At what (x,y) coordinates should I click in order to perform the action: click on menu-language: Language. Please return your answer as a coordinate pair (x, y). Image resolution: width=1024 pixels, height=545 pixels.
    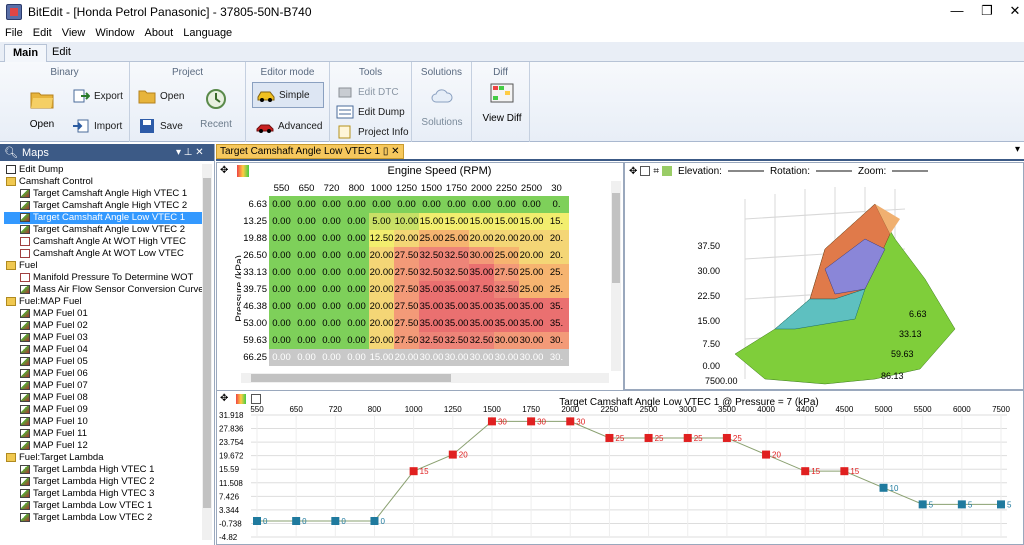
    Looking at the image, I should click on (208, 33).